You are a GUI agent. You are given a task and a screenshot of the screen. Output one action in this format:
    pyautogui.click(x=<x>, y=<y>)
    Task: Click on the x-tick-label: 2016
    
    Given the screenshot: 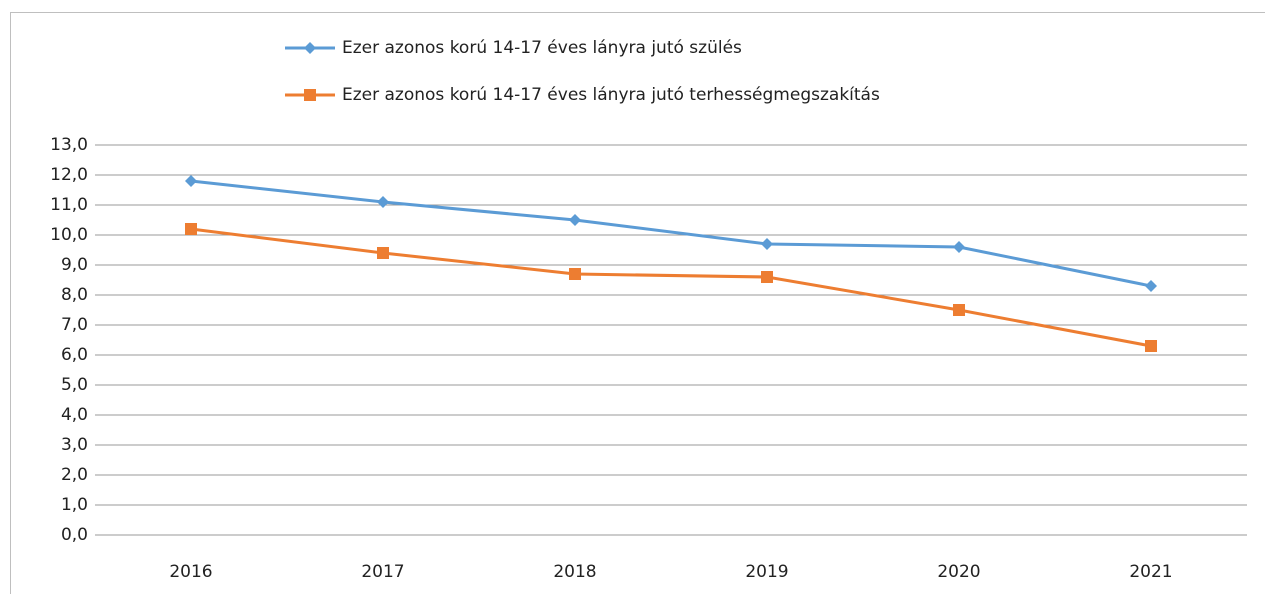 What is the action you would take?
    pyautogui.click(x=190, y=572)
    